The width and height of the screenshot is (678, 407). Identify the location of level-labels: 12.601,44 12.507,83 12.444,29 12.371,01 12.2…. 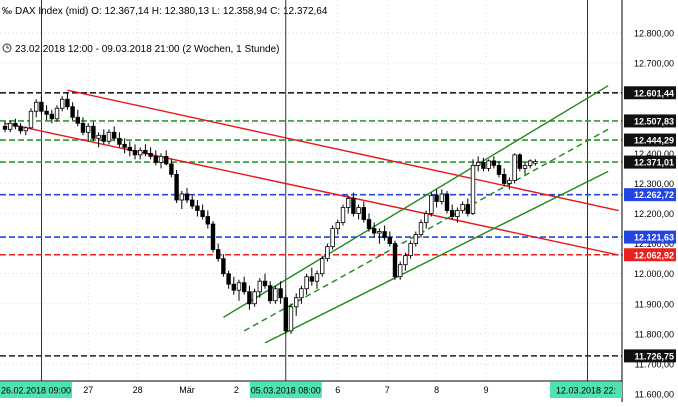
(650, 224).